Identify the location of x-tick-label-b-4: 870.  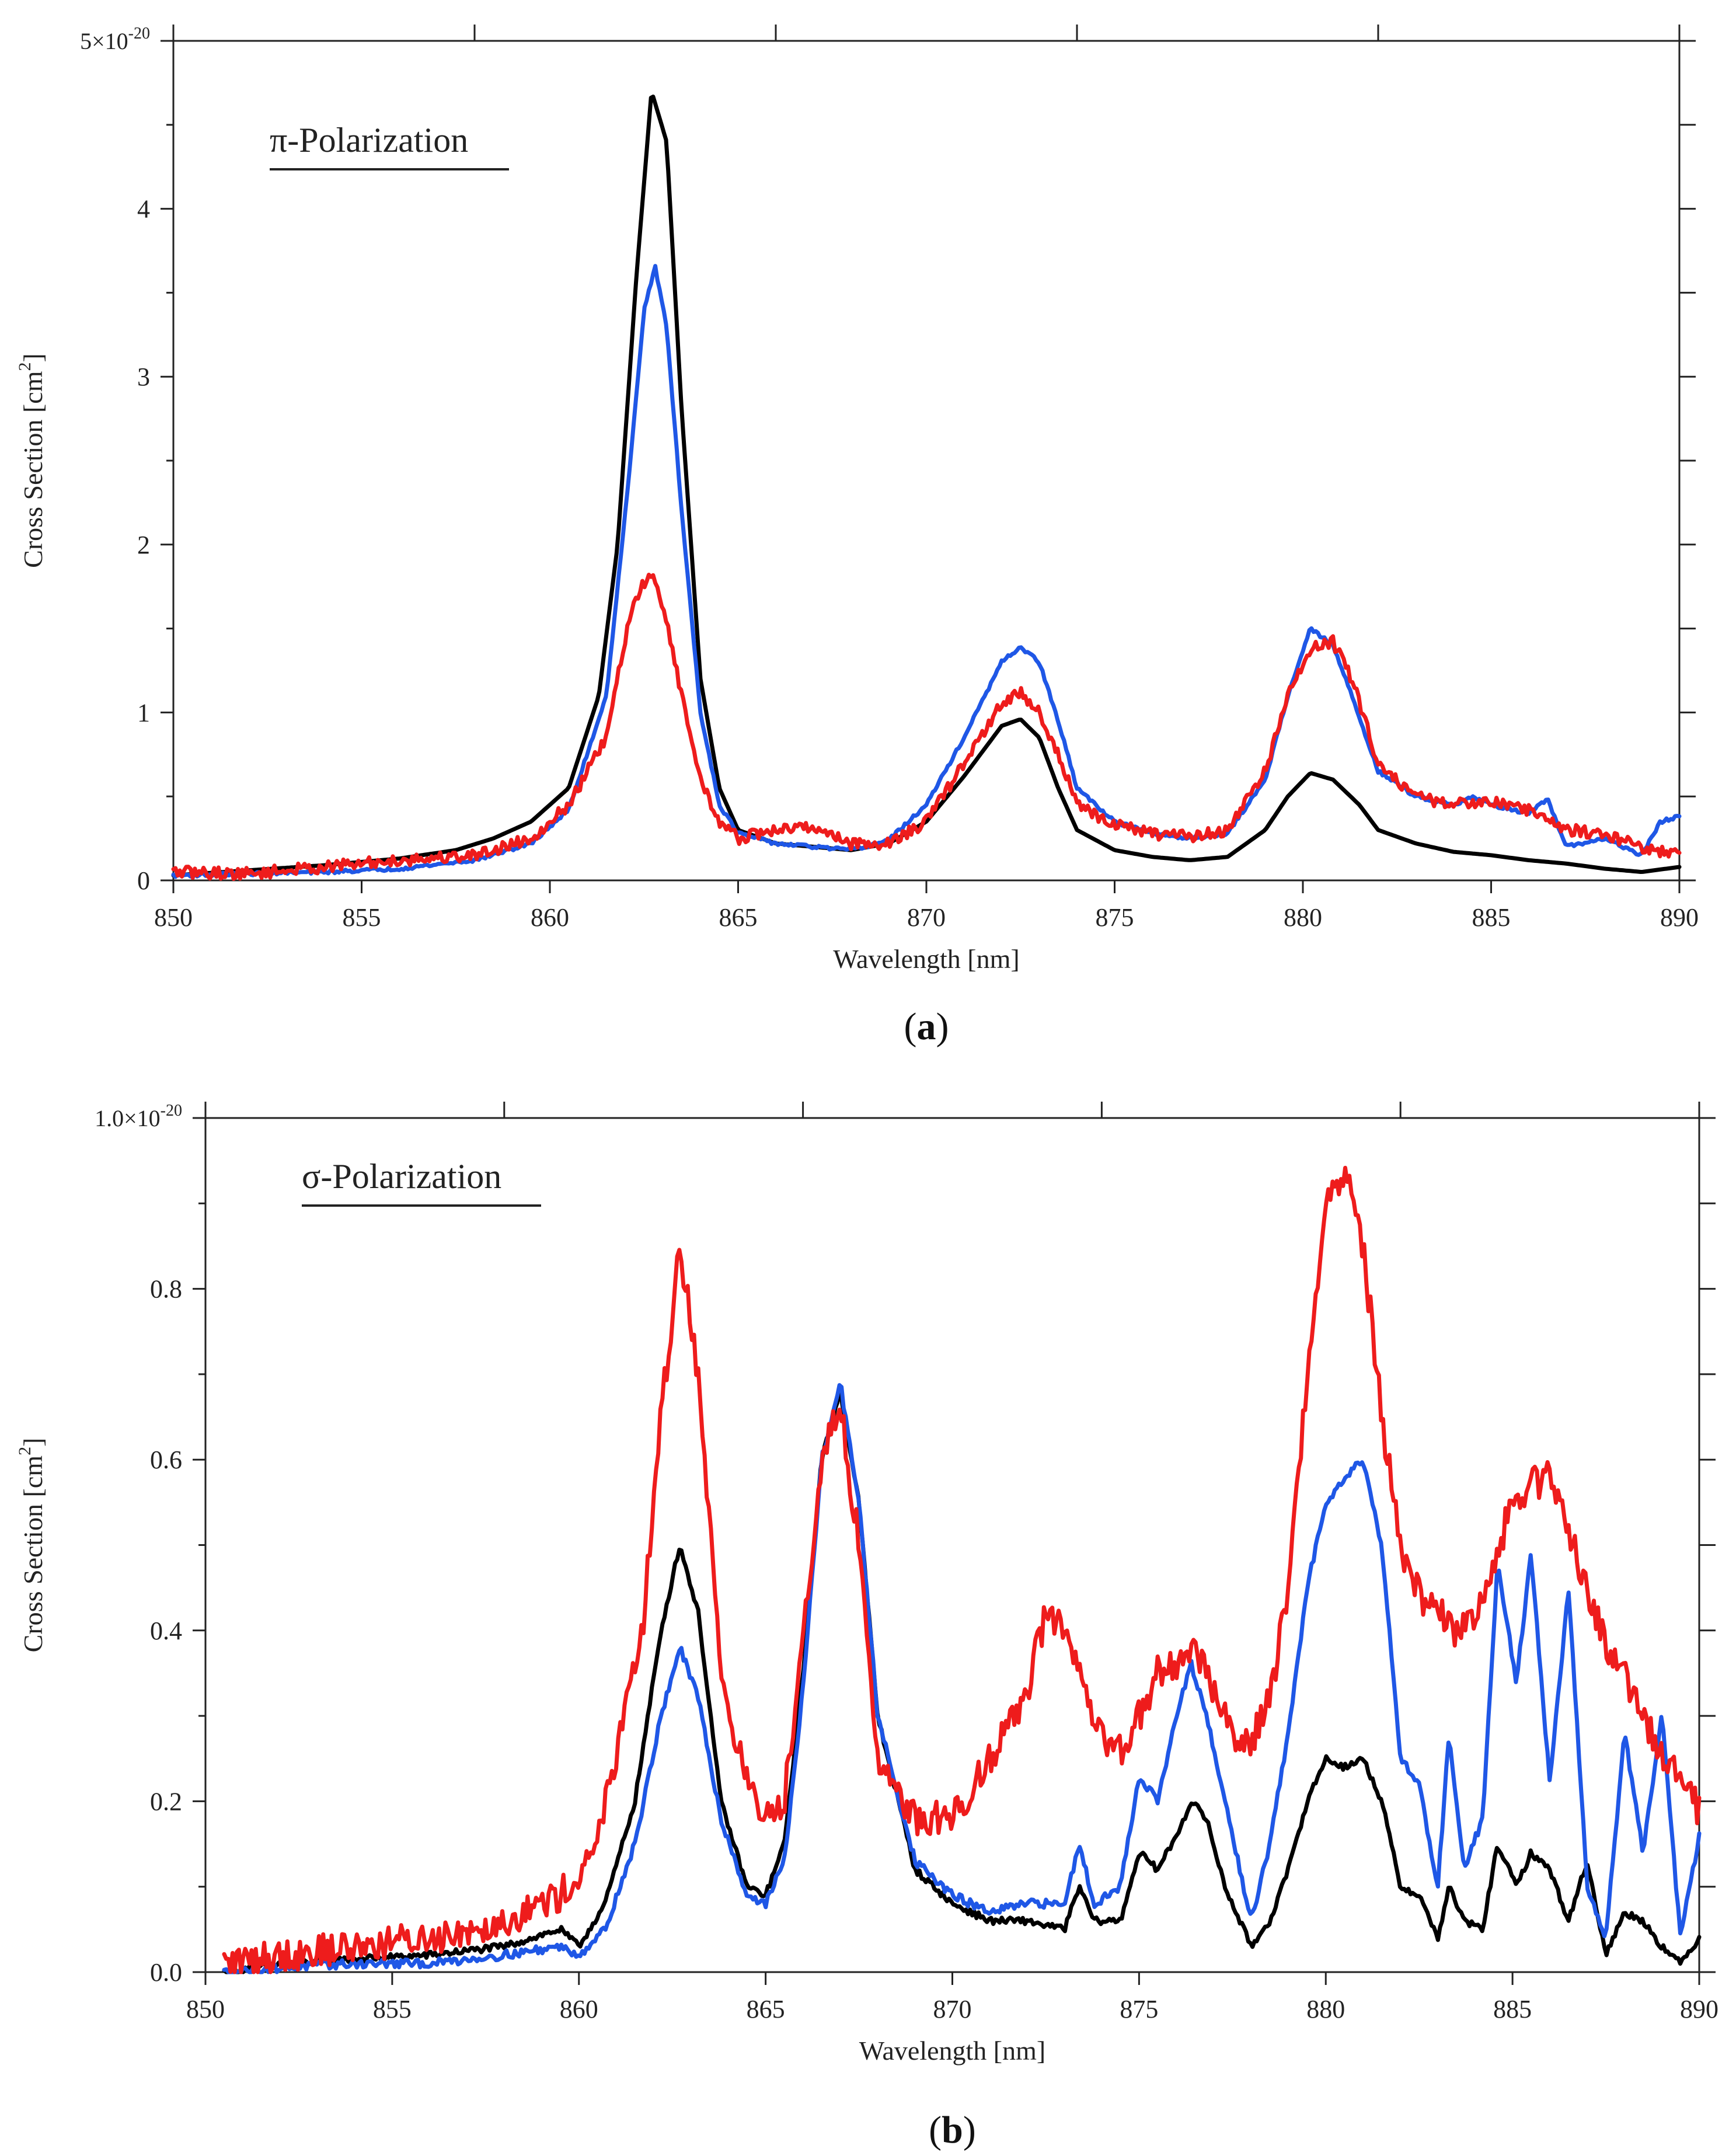
(952, 2009).